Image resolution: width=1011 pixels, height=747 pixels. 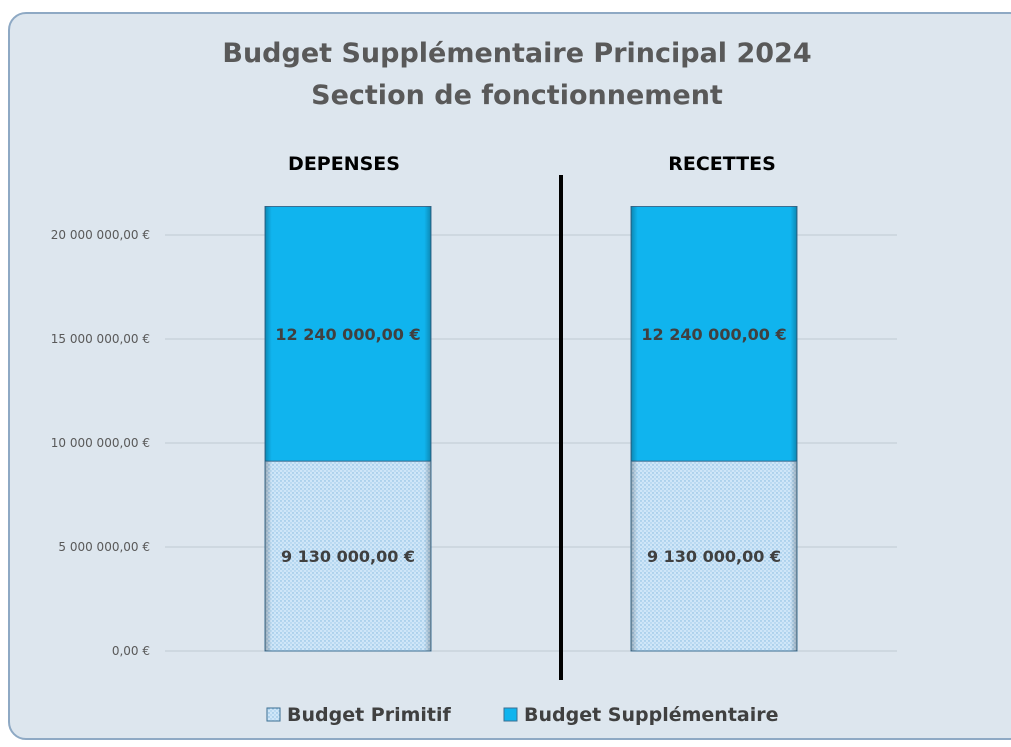 What do you see at coordinates (100, 235) in the screenshot?
I see `y-tick-label: 20 000 000,00 €` at bounding box center [100, 235].